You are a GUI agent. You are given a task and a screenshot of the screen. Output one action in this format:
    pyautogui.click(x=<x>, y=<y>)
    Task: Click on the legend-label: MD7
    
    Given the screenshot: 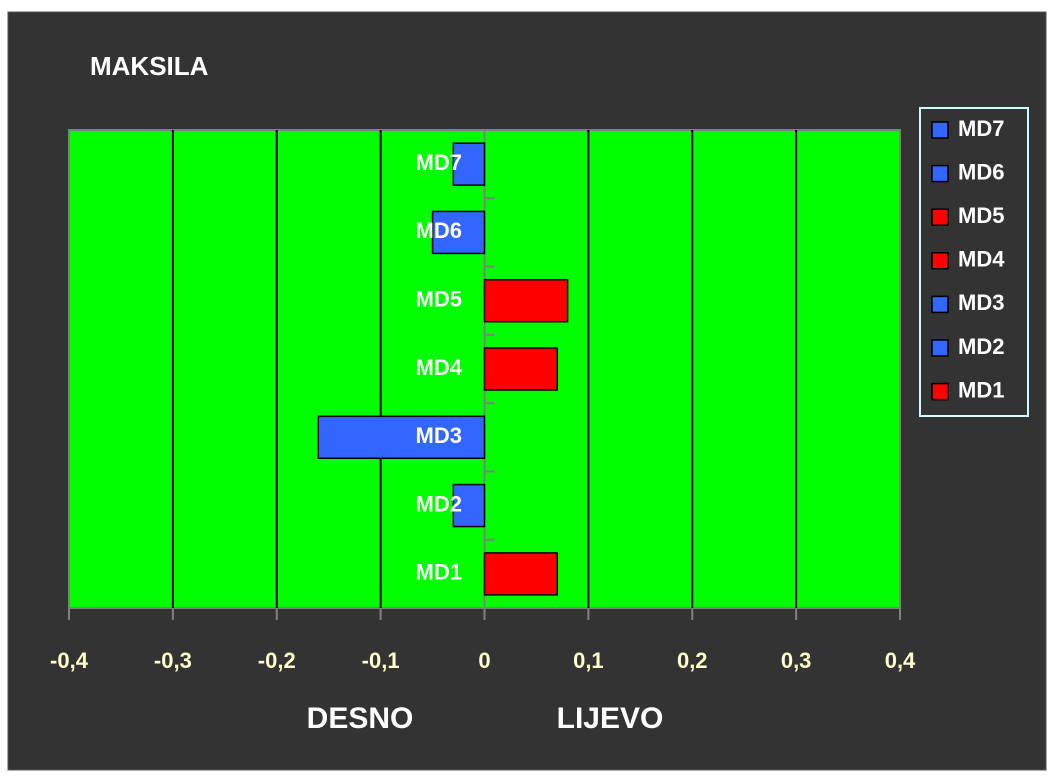 What is the action you would take?
    pyautogui.click(x=981, y=128)
    